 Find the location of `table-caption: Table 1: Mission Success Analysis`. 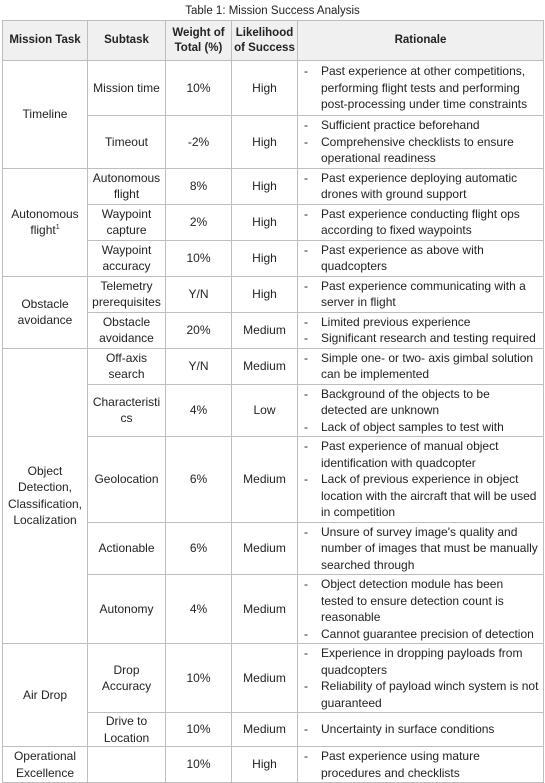

table-caption: Table 1: Mission Success Analysis is located at coordinates (272, 10).